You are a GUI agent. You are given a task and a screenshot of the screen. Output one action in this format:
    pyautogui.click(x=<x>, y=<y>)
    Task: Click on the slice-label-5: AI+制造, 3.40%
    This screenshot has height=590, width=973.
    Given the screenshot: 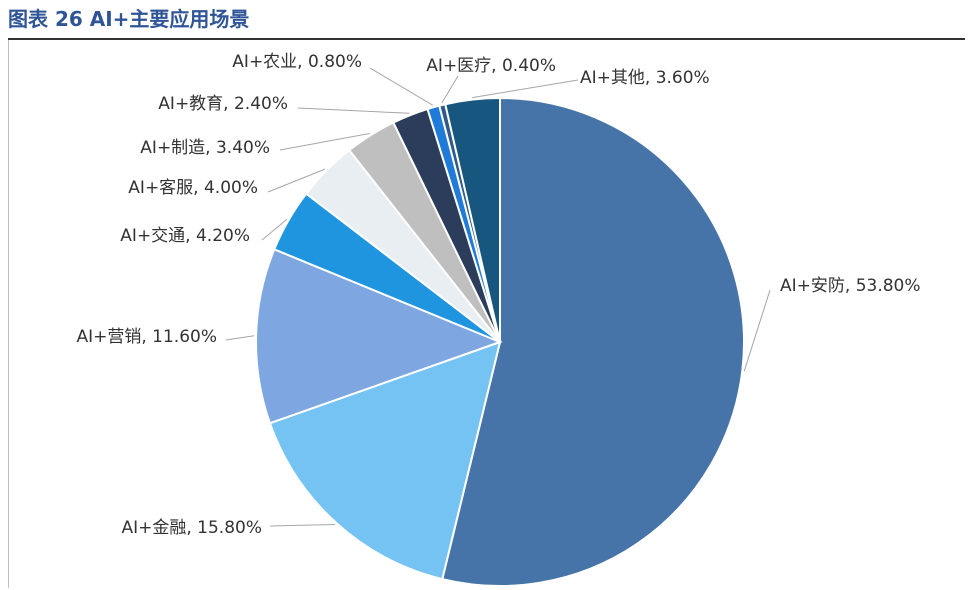 What is the action you would take?
    pyautogui.click(x=205, y=148)
    